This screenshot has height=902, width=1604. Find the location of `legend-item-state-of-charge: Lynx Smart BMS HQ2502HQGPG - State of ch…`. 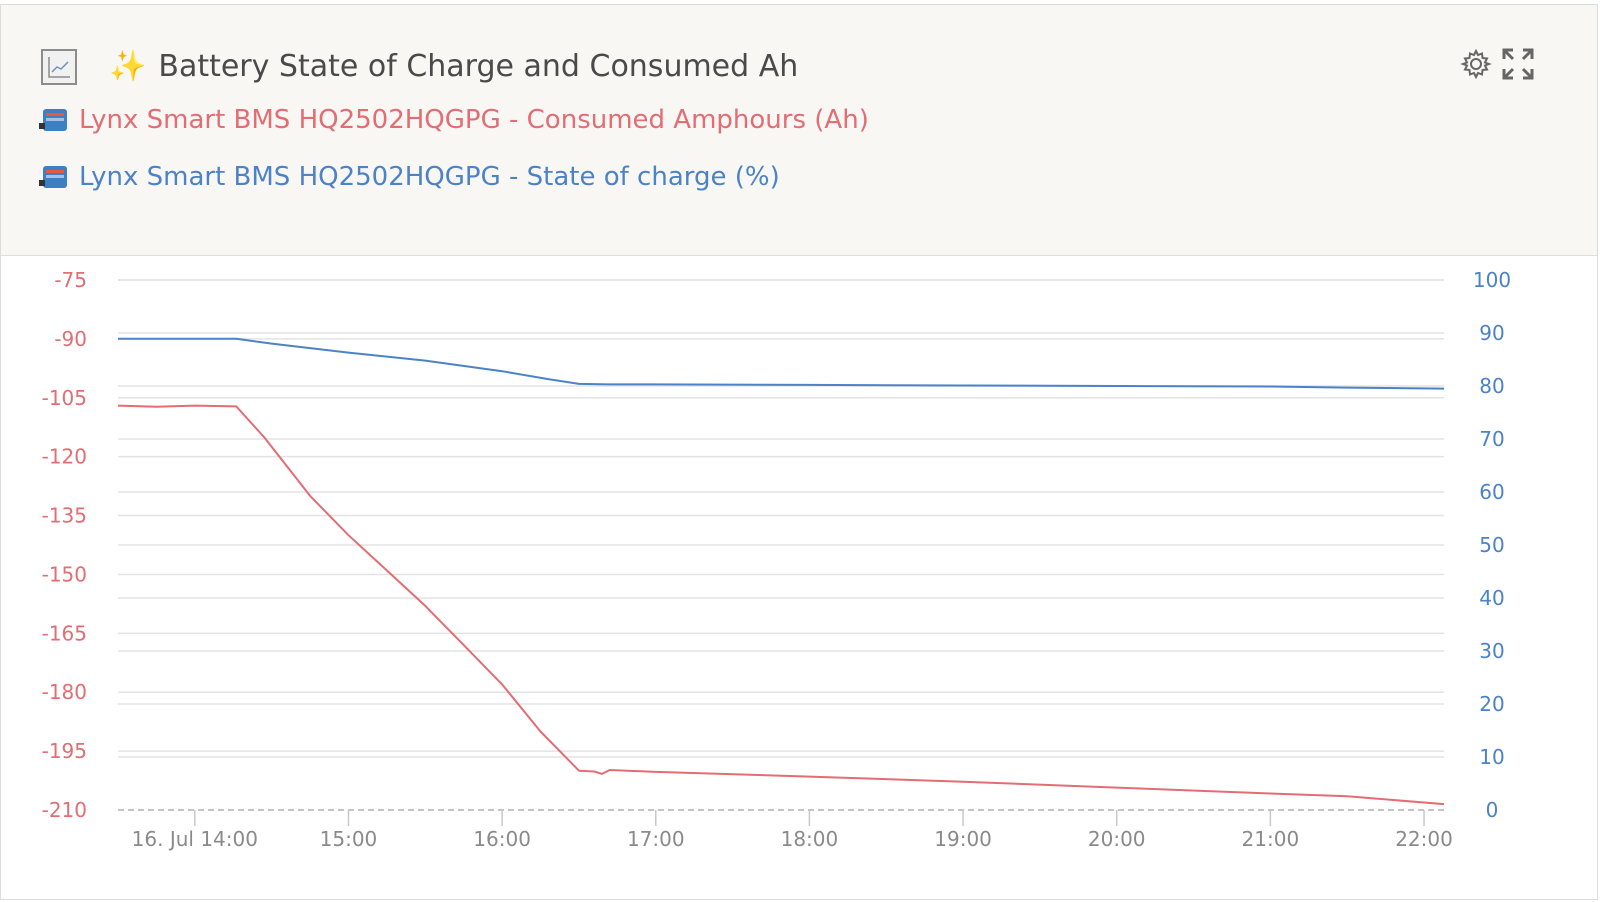

legend-item-state-of-charge: Lynx Smart BMS HQ2502HQGPG - State of ch… is located at coordinates (409, 177).